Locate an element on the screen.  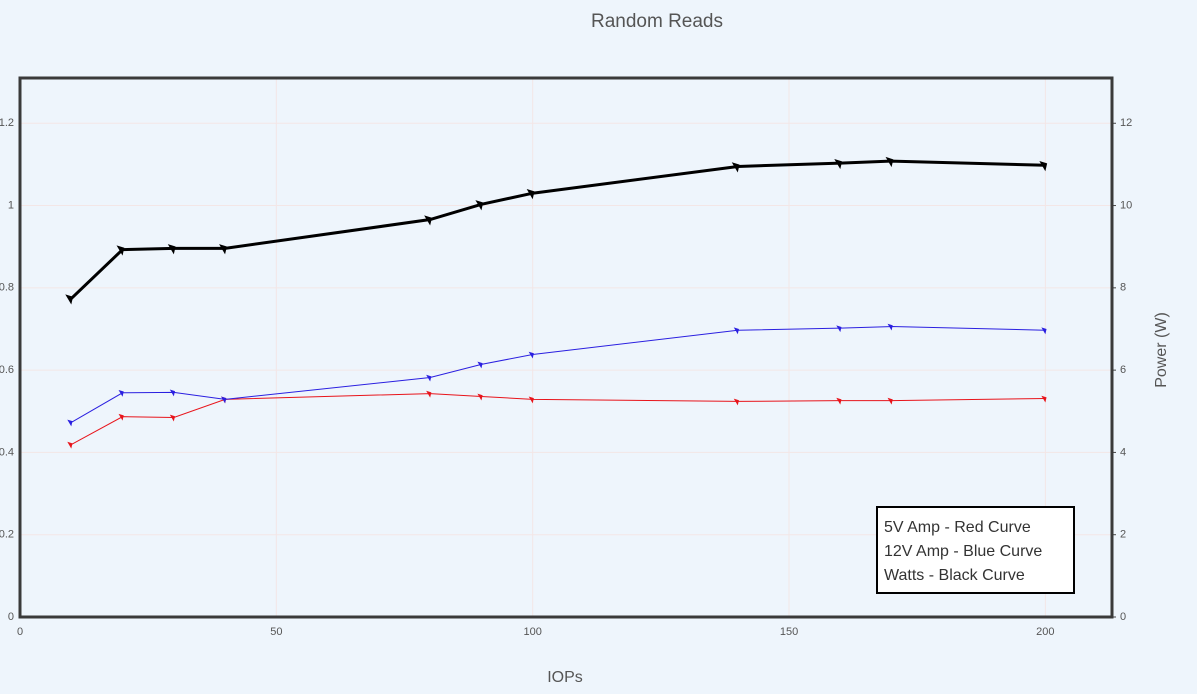
chart-title: Random Reads is located at coordinates (657, 21).